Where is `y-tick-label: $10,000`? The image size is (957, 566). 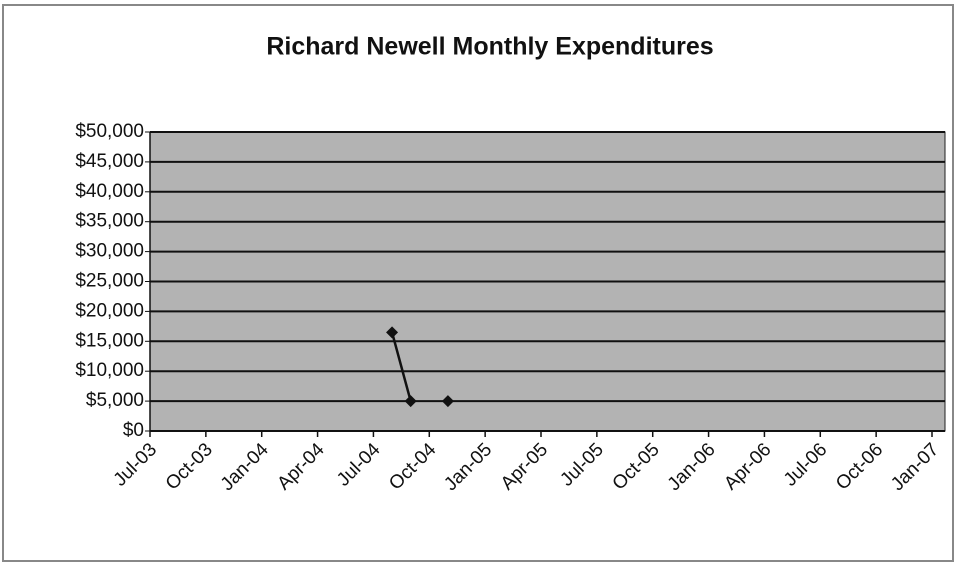
y-tick-label: $10,000 is located at coordinates (109, 370).